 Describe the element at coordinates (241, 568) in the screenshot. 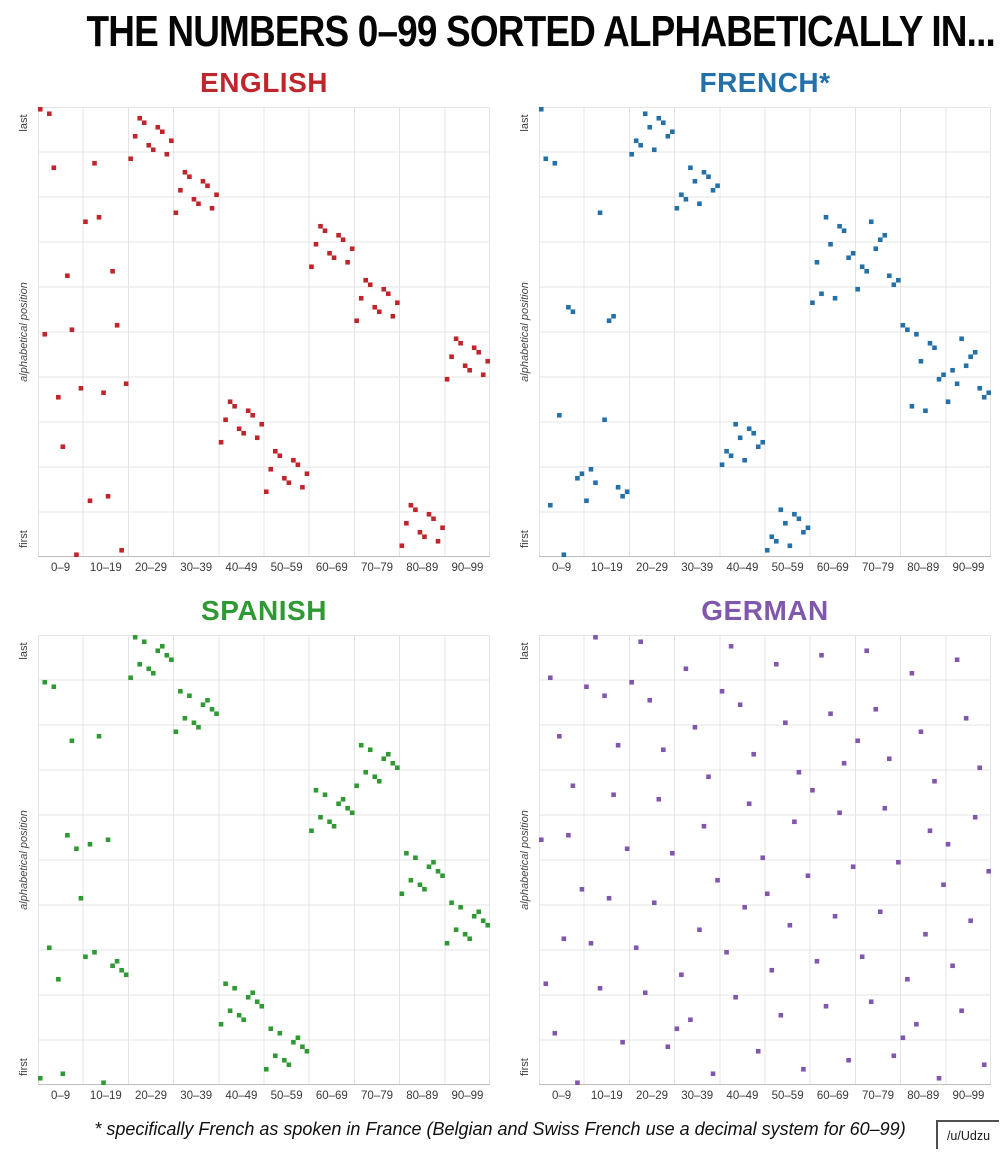

I see `x-tick-label: 40–49` at that location.